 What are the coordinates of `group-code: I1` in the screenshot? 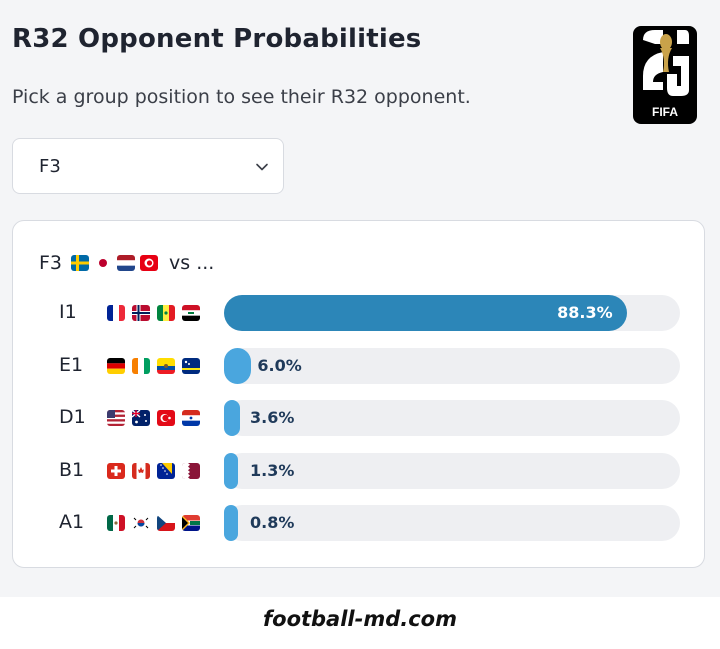 It's located at (68, 312).